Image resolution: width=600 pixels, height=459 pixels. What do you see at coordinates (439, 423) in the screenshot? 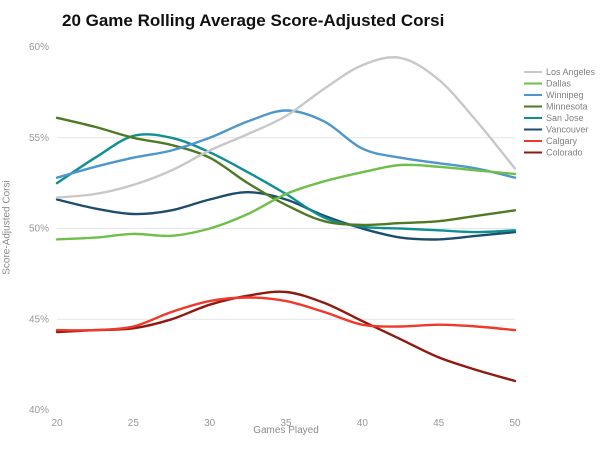
I see `x-tick-label-45: 45` at bounding box center [439, 423].